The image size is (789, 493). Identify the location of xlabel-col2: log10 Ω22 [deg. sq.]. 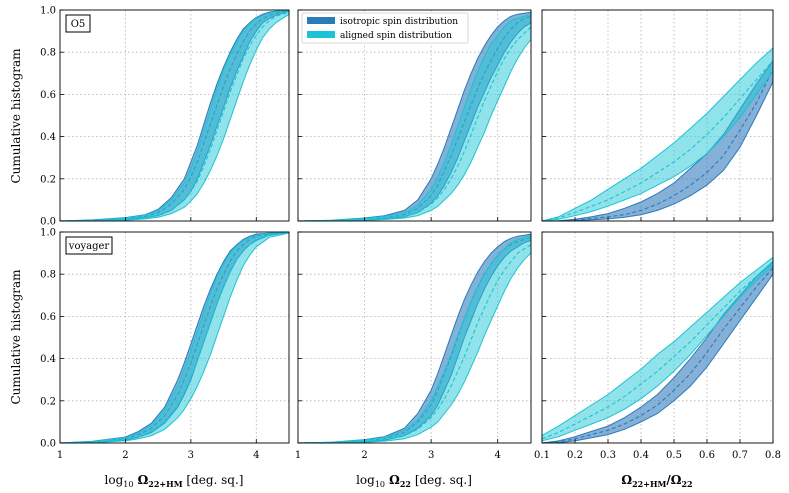
(414, 481).